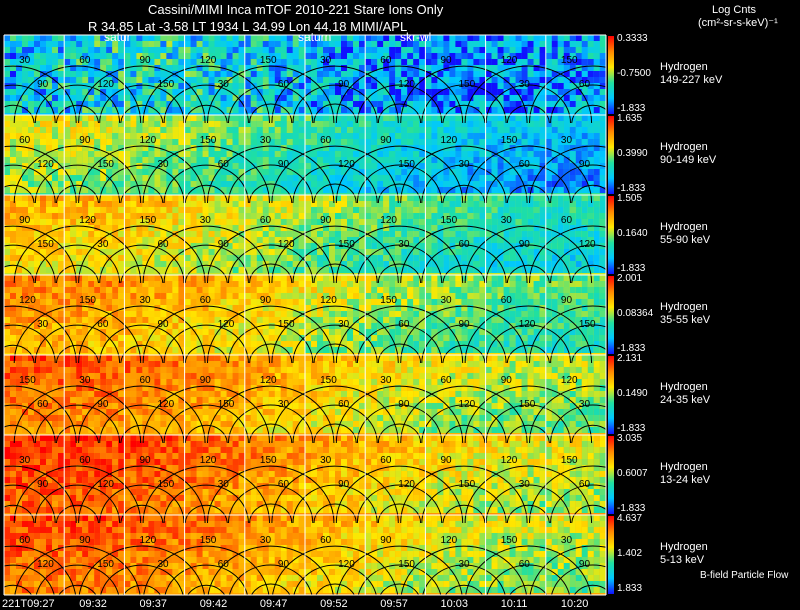  Describe the element at coordinates (685, 320) in the screenshot. I see `band-energy: 35-55 keV` at that location.